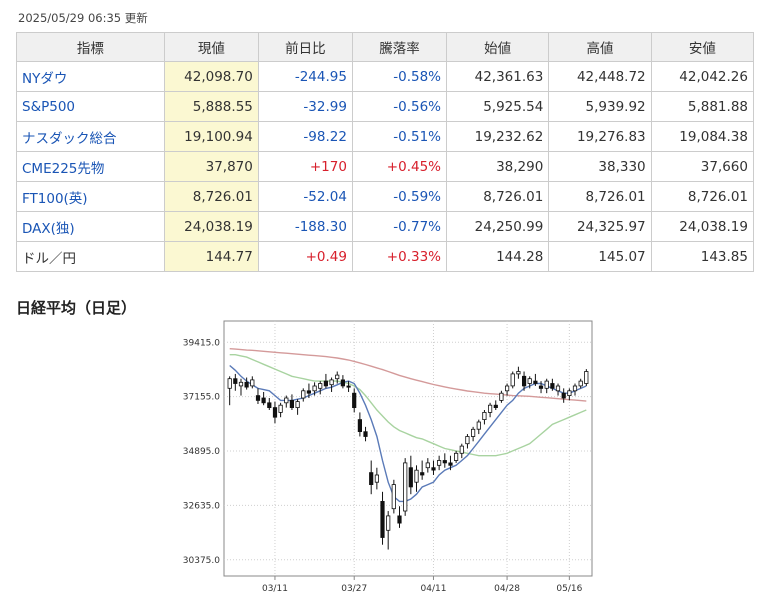  I want to click on table-header-row: 指標 現値 前日比 騰落率 始値 高値 安値, so click(385, 47).